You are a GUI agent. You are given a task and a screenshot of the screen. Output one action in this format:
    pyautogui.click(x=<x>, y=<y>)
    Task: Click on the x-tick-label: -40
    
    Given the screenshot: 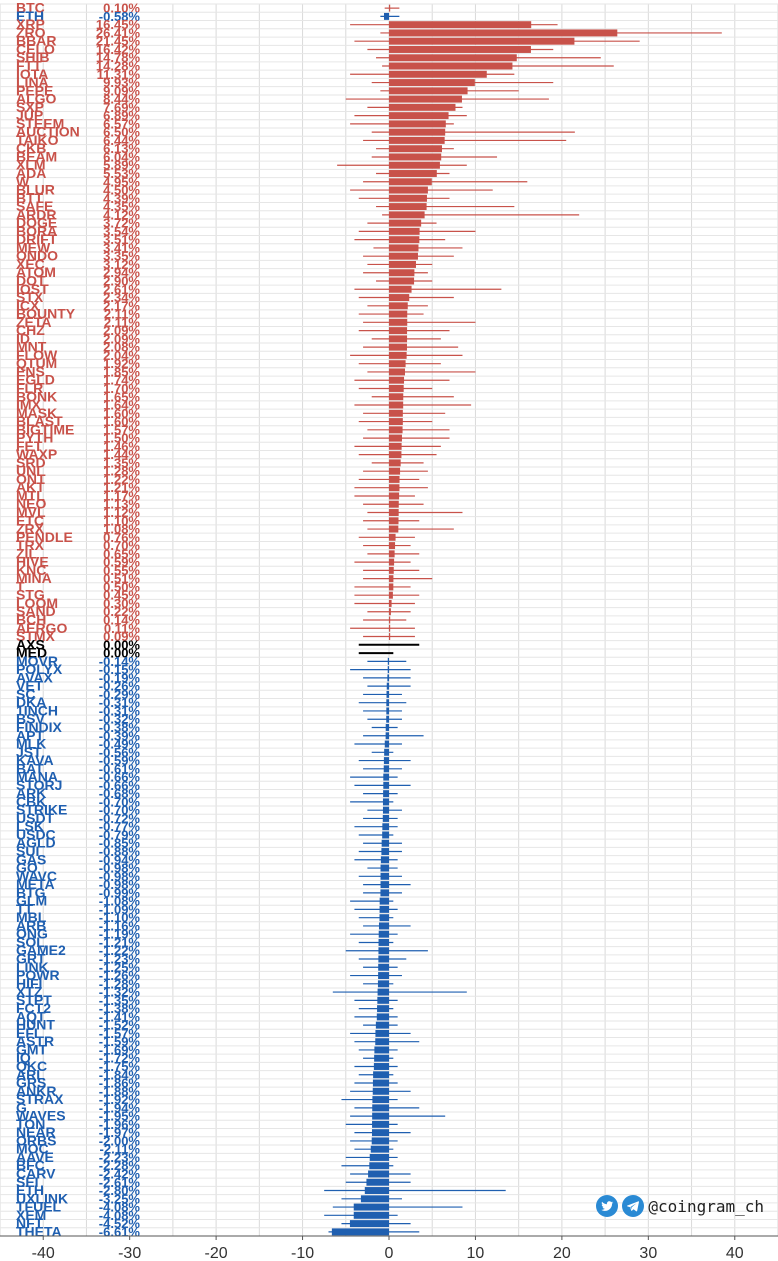 What is the action you would take?
    pyautogui.click(x=43, y=1253)
    